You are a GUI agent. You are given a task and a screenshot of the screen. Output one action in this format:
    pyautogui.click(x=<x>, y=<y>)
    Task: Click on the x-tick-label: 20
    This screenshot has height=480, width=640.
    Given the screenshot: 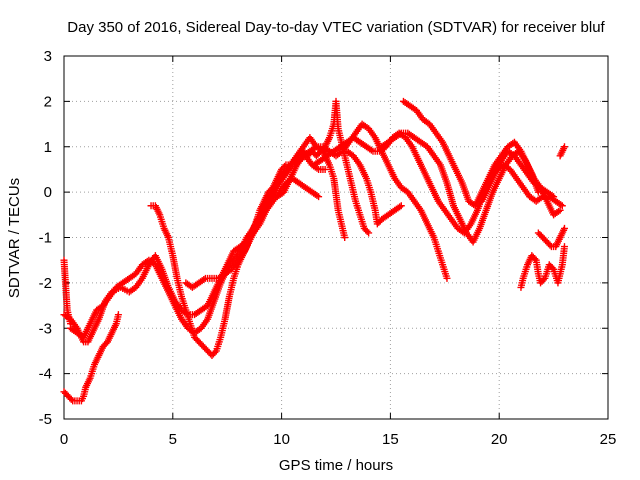 What is the action you would take?
    pyautogui.click(x=499, y=439)
    